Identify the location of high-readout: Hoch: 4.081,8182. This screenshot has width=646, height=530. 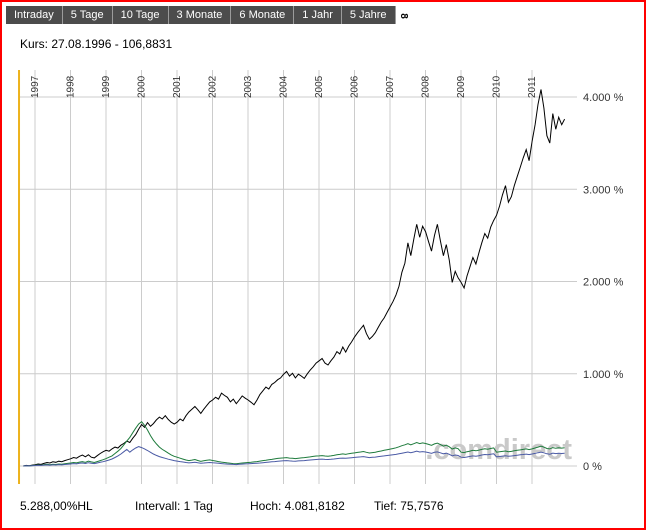
(297, 506).